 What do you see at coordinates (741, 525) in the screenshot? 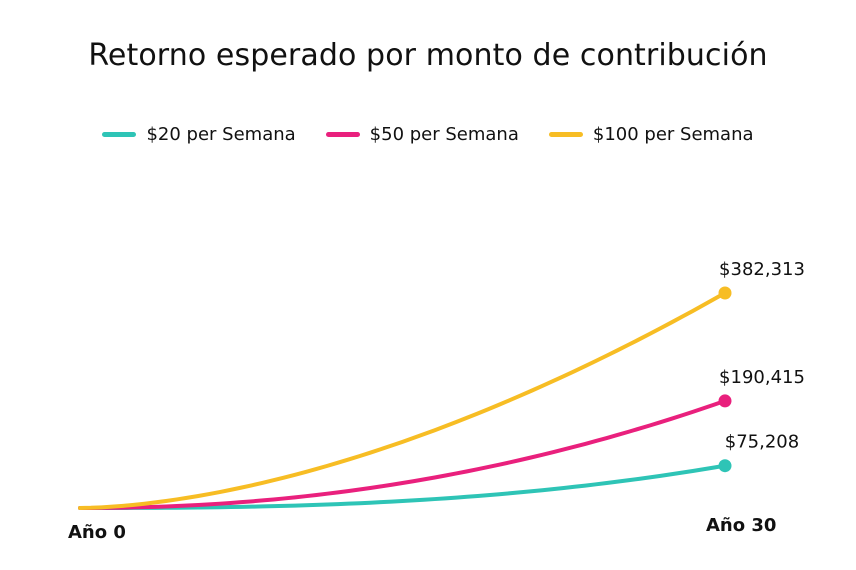
I see `x-tick-label-end: Año 30` at bounding box center [741, 525].